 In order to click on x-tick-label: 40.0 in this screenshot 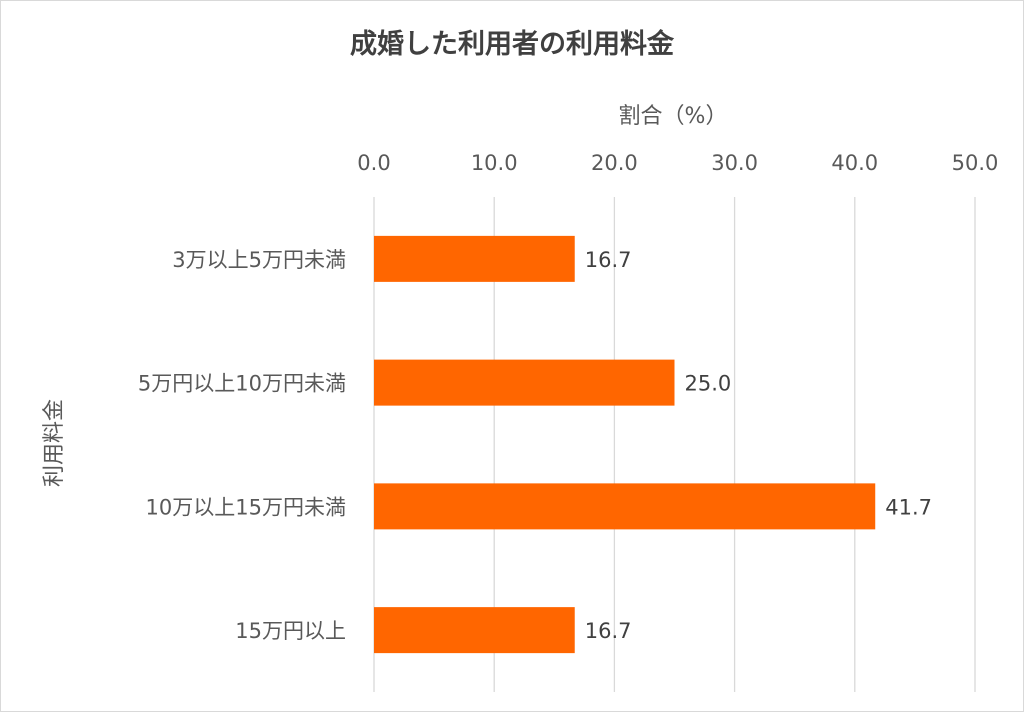, I will do `click(854, 163)`.